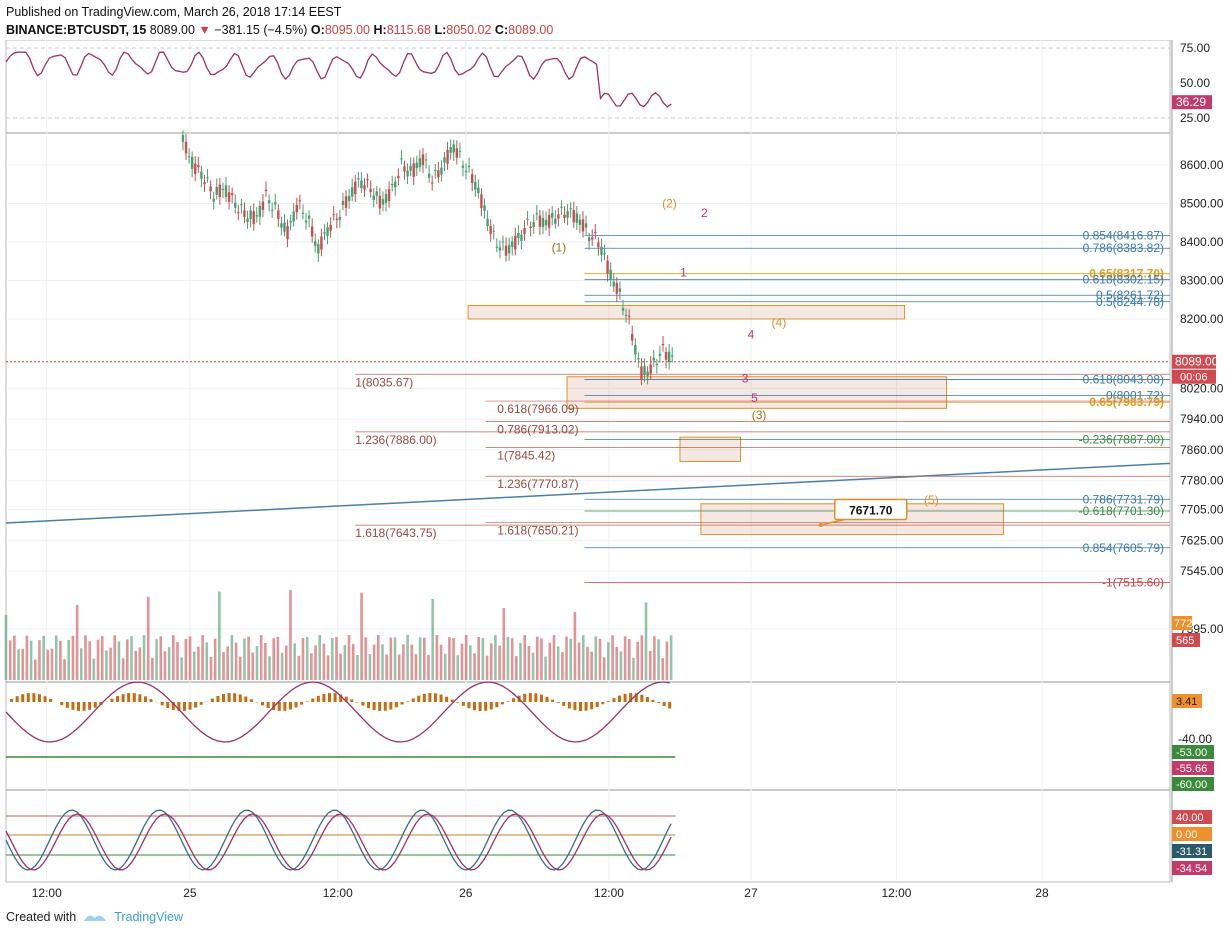 This screenshot has width=1230, height=937. What do you see at coordinates (1202, 242) in the screenshot?
I see `price-tick: 8400.00` at bounding box center [1202, 242].